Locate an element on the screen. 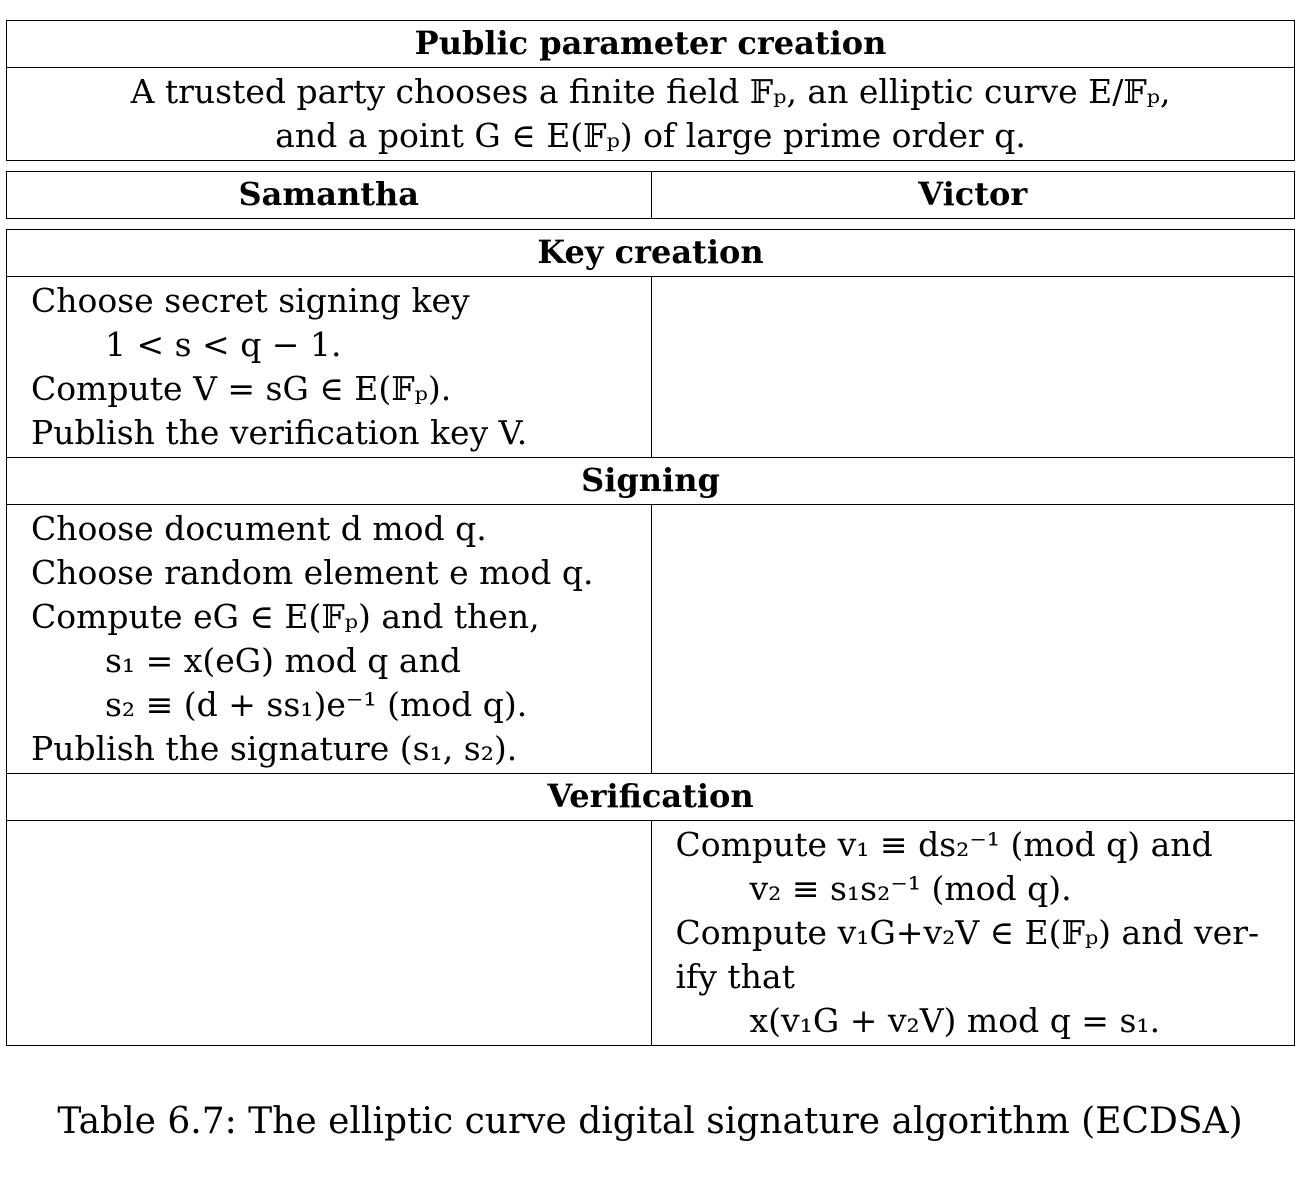 This screenshot has width=1312, height=1181. key-creation-victor is located at coordinates (972, 367).